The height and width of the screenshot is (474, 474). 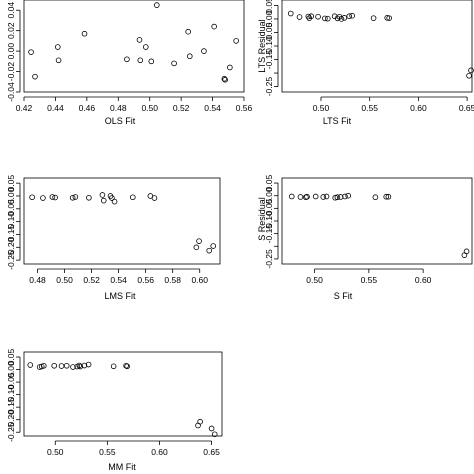 I want to click on x-tick-label-lts: 0.50, so click(x=321, y=108).